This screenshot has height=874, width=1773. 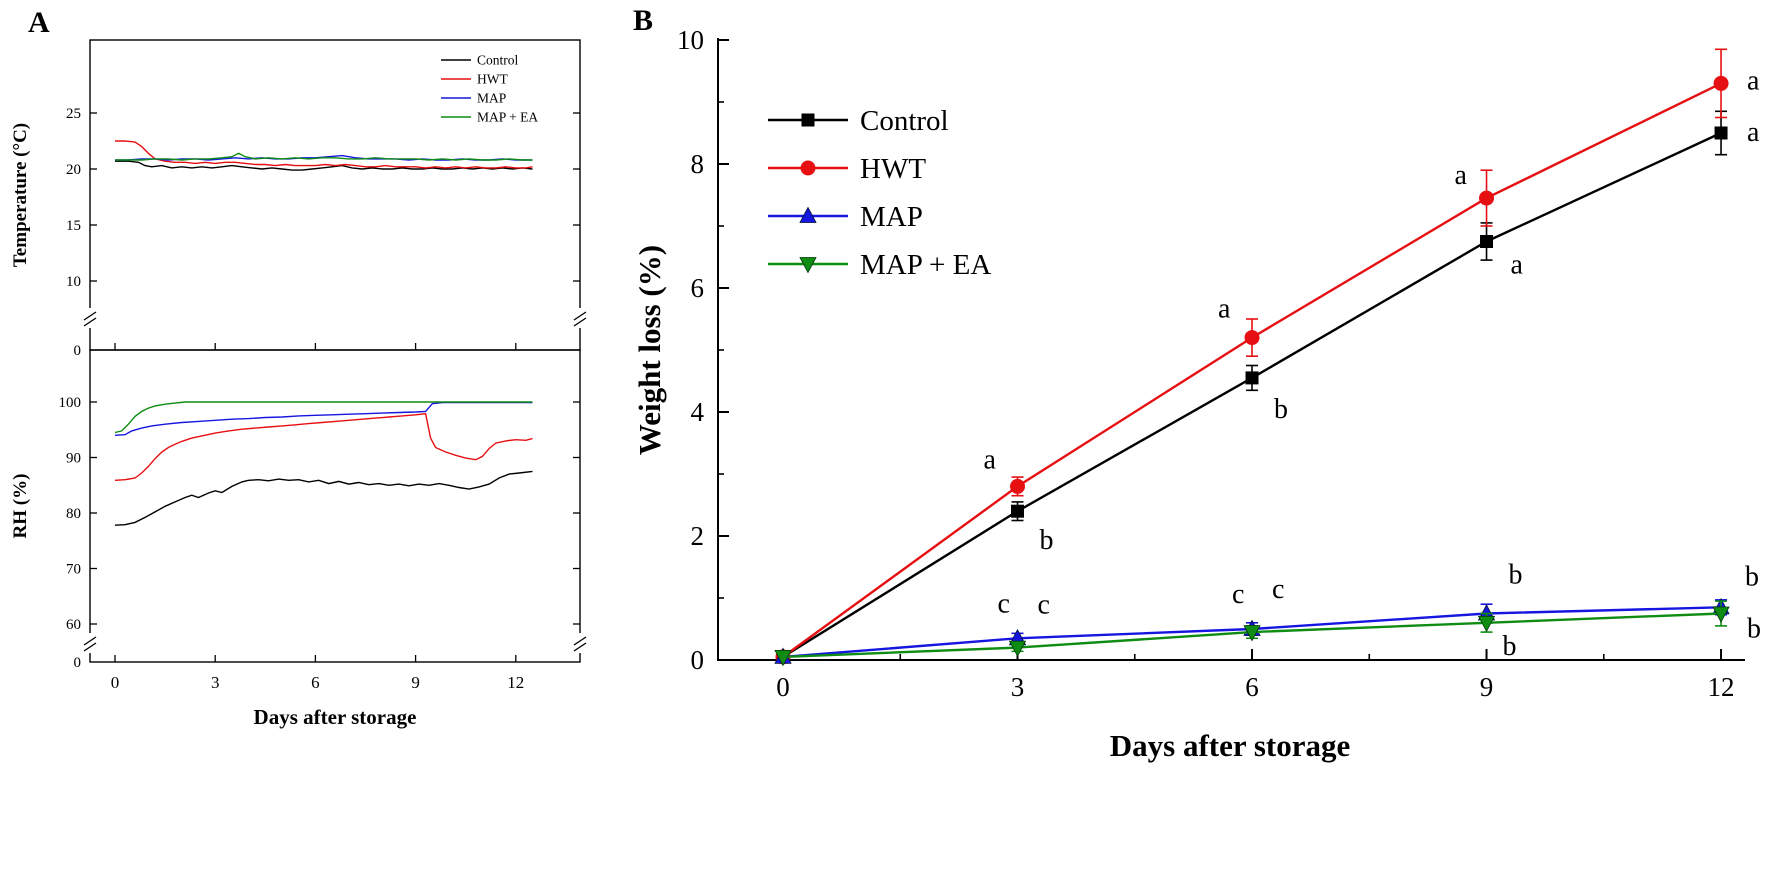 What do you see at coordinates (73, 170) in the screenshot?
I see `svg-text: 20` at bounding box center [73, 170].